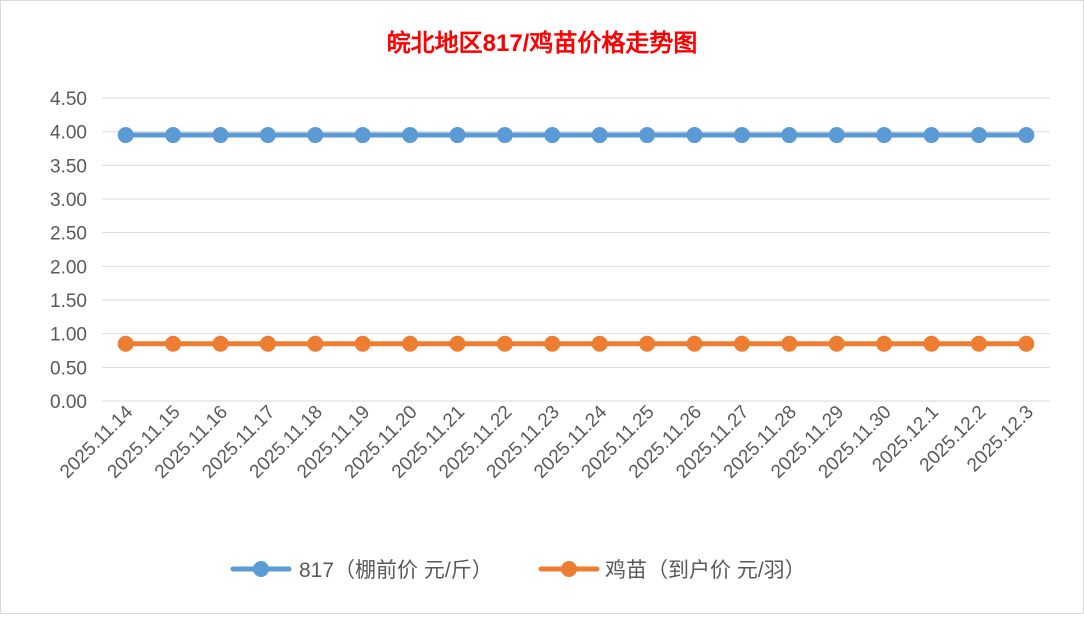  What do you see at coordinates (68, 368) in the screenshot?
I see `y-tick-label: 0.50` at bounding box center [68, 368].